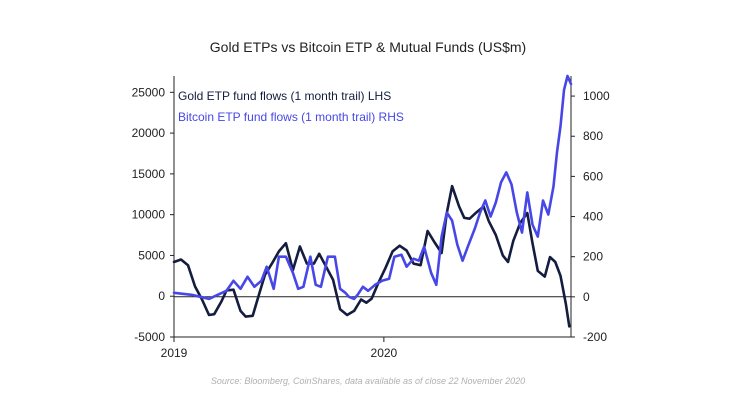 This screenshot has width=736, height=414. I want to click on right-tick-label: 800, so click(593, 136).